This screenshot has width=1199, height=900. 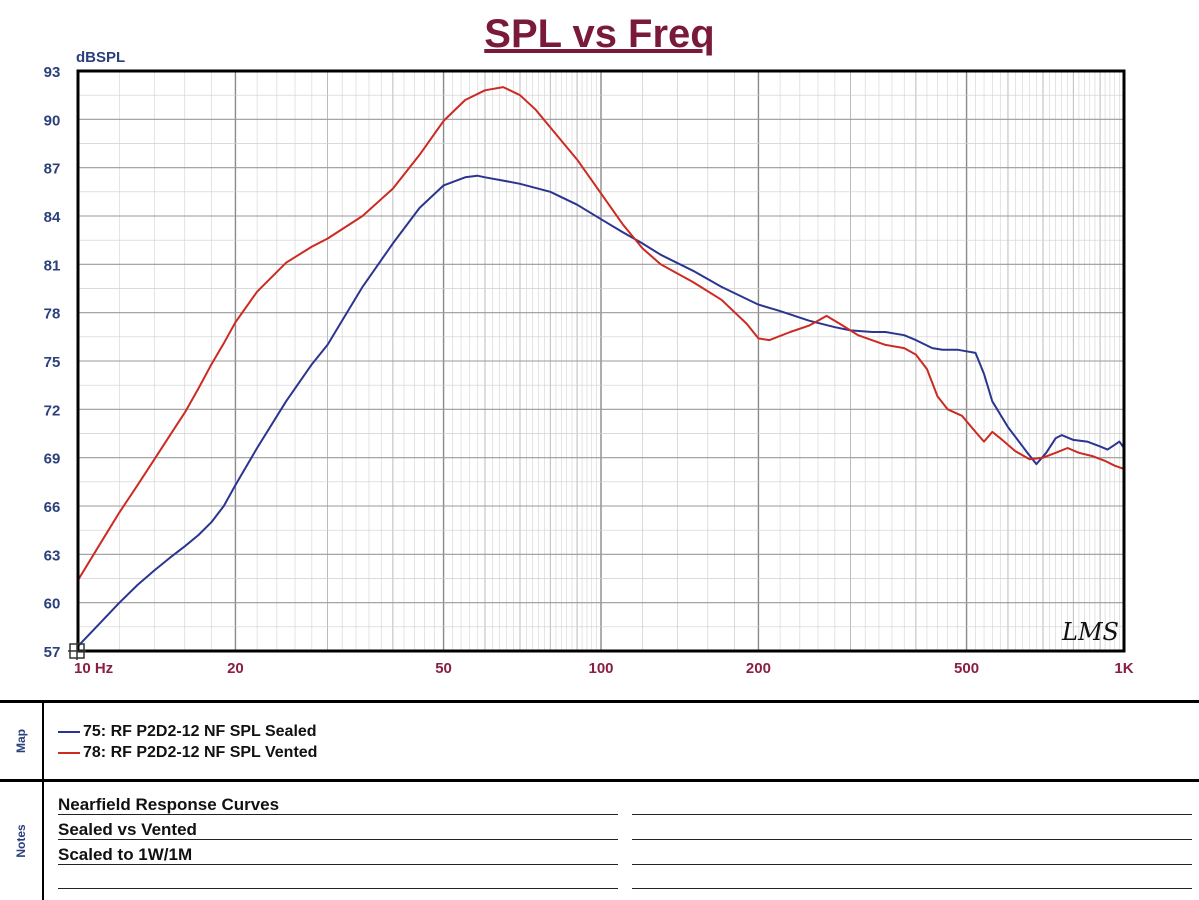 I want to click on legend-entry-vented: 78: RF P2D2-12 NF SPL Vented, so click(x=187, y=753).